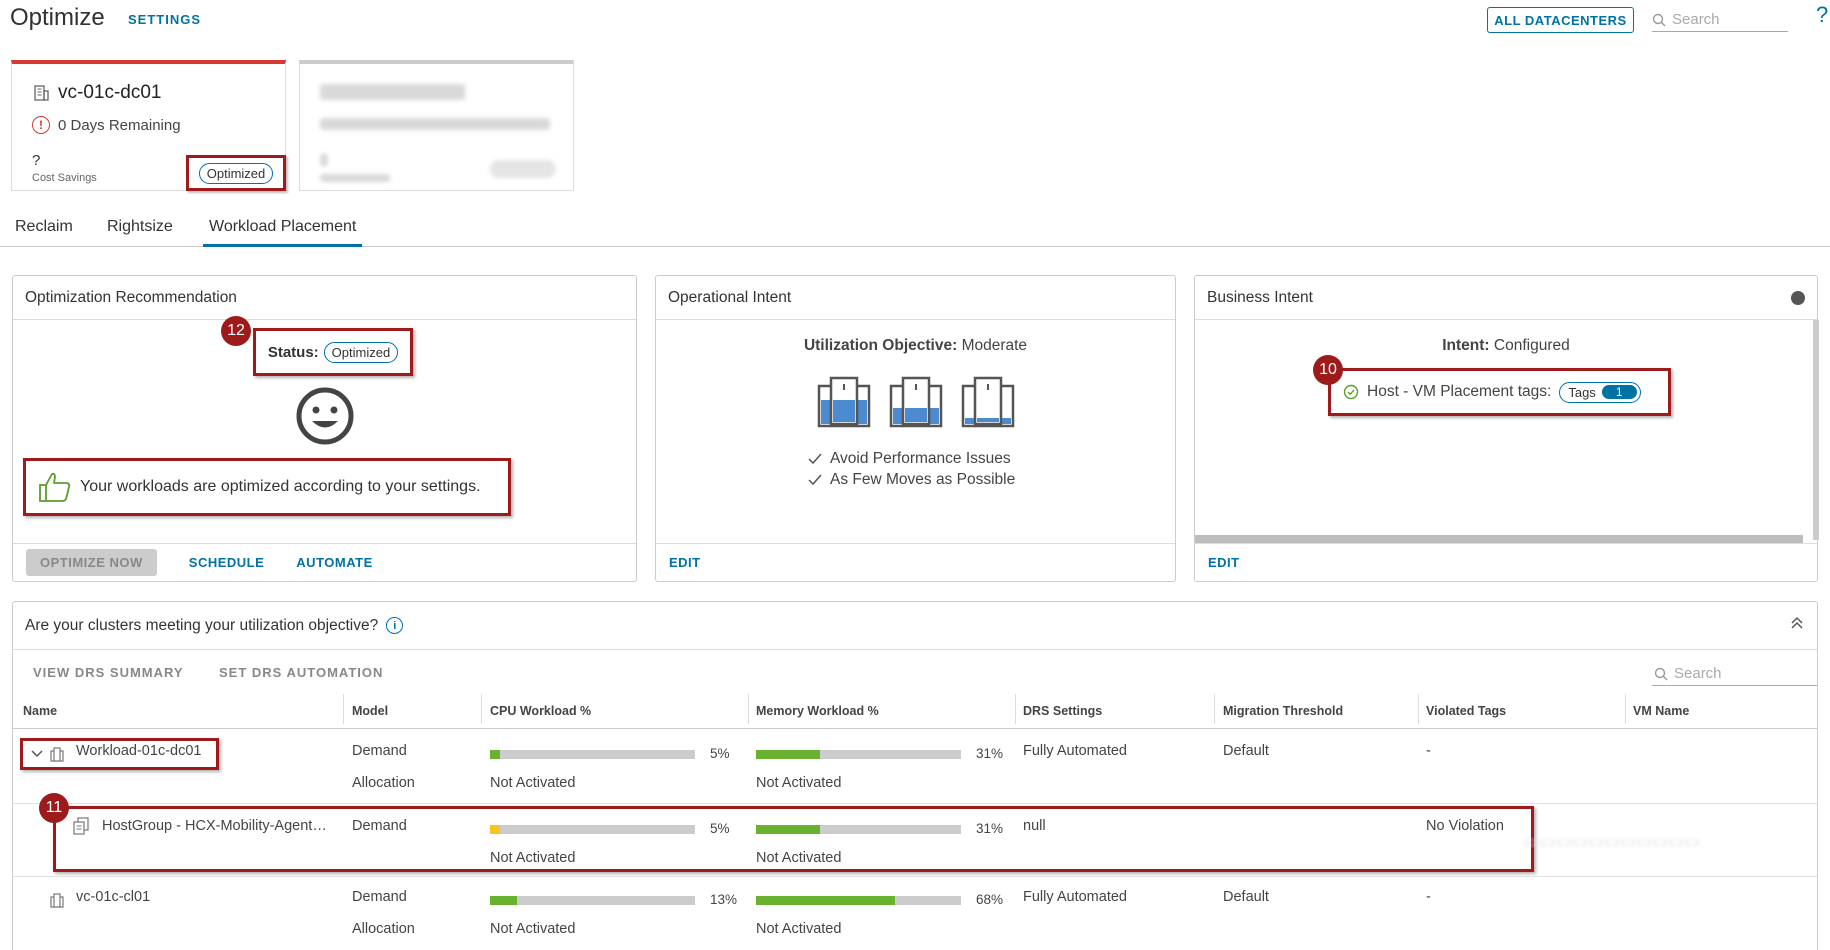  Describe the element at coordinates (541, 711) in the screenshot. I see `column-header-cpu: CPU Workload %` at that location.